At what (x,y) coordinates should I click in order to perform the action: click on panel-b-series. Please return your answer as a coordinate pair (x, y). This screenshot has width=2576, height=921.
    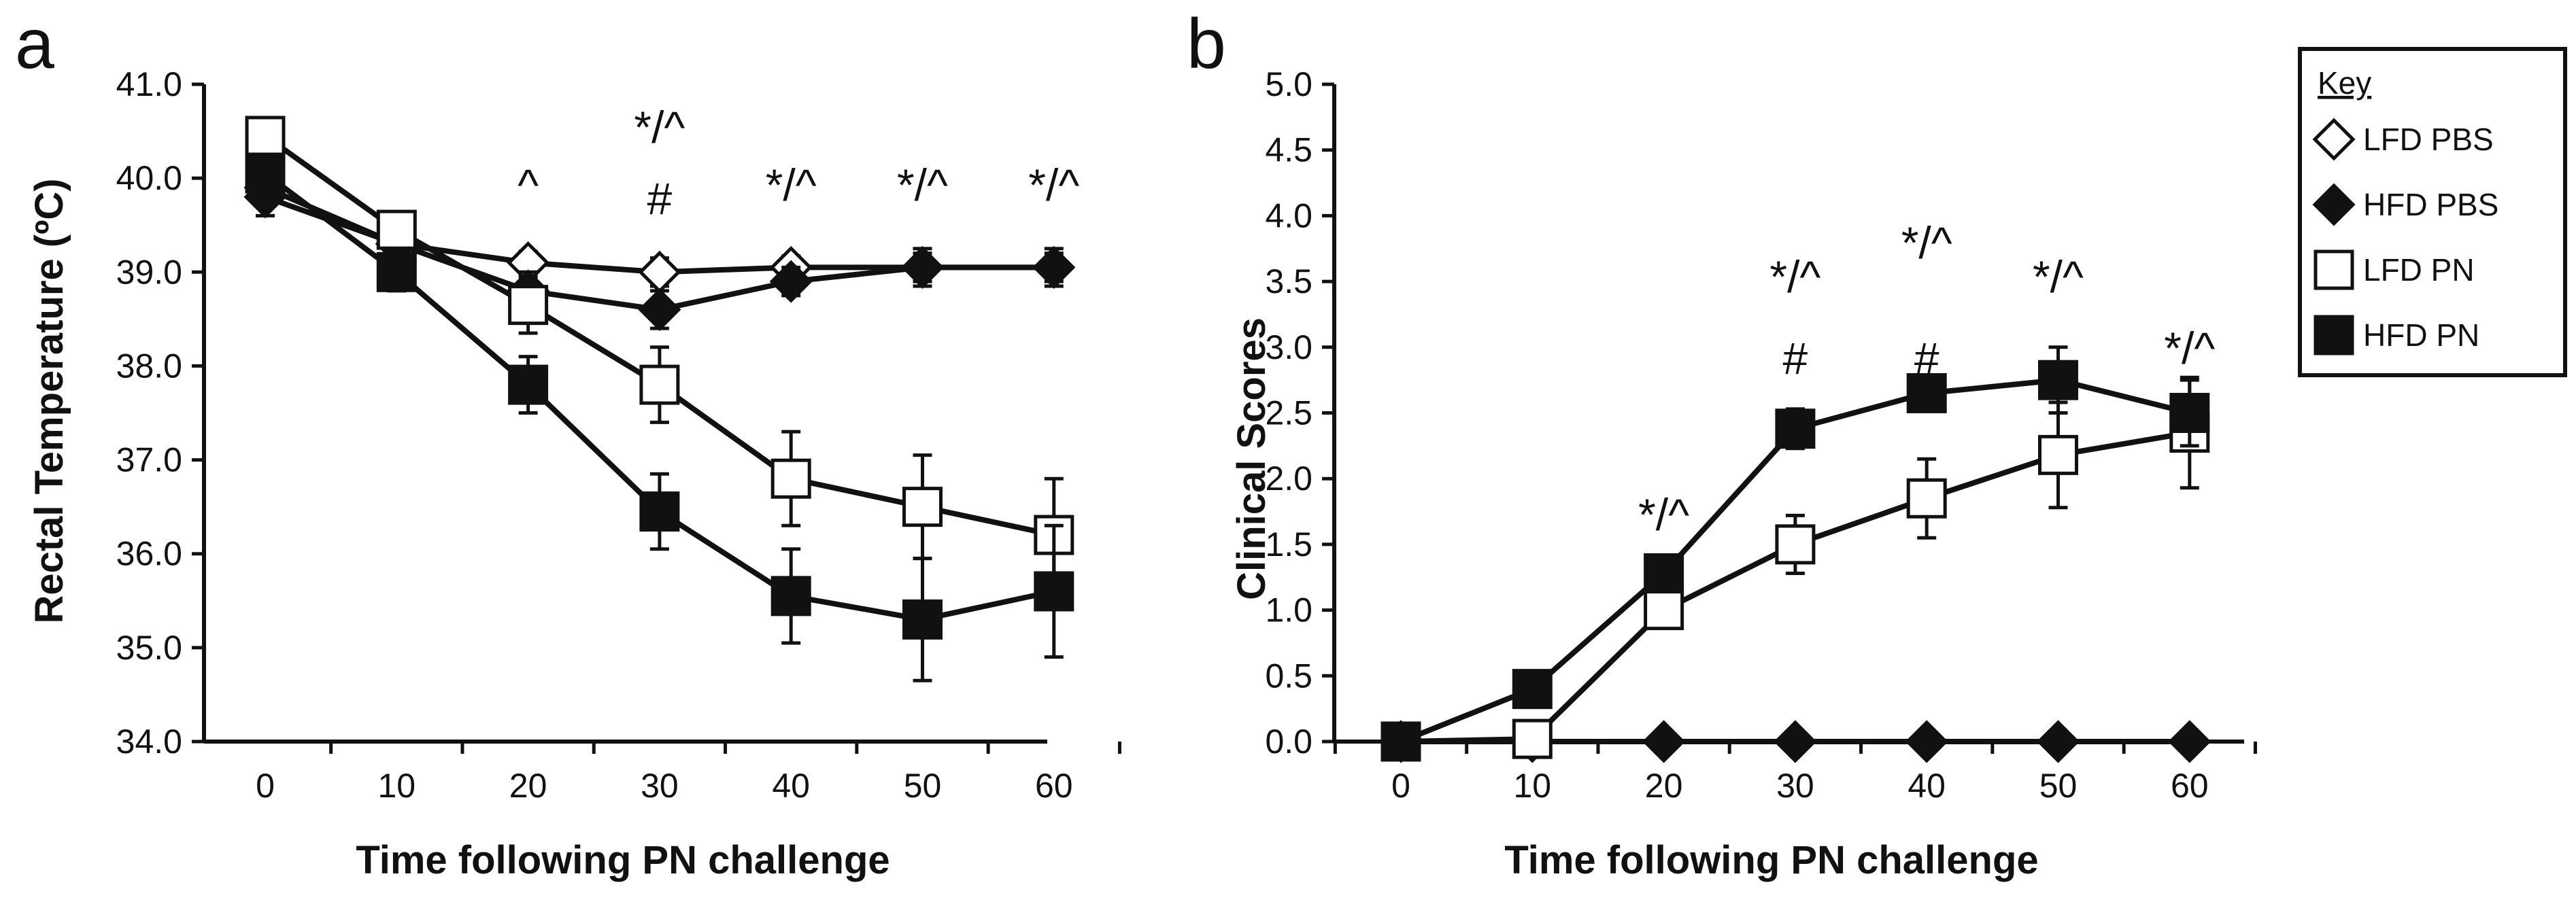
    Looking at the image, I should click on (1795, 554).